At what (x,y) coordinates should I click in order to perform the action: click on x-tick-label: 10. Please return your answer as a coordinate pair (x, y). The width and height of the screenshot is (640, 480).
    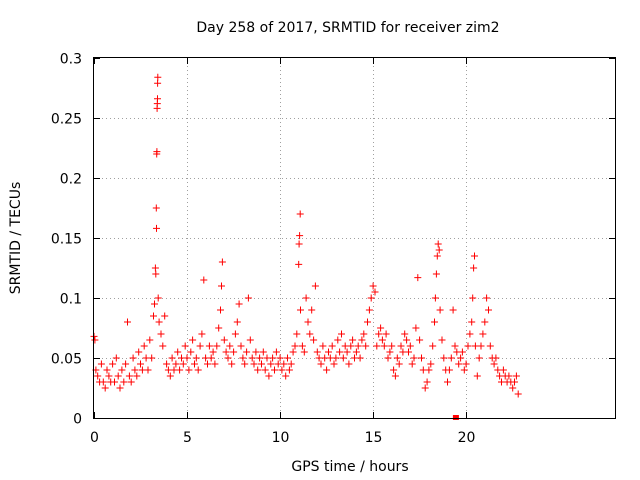
    Looking at the image, I should click on (281, 438).